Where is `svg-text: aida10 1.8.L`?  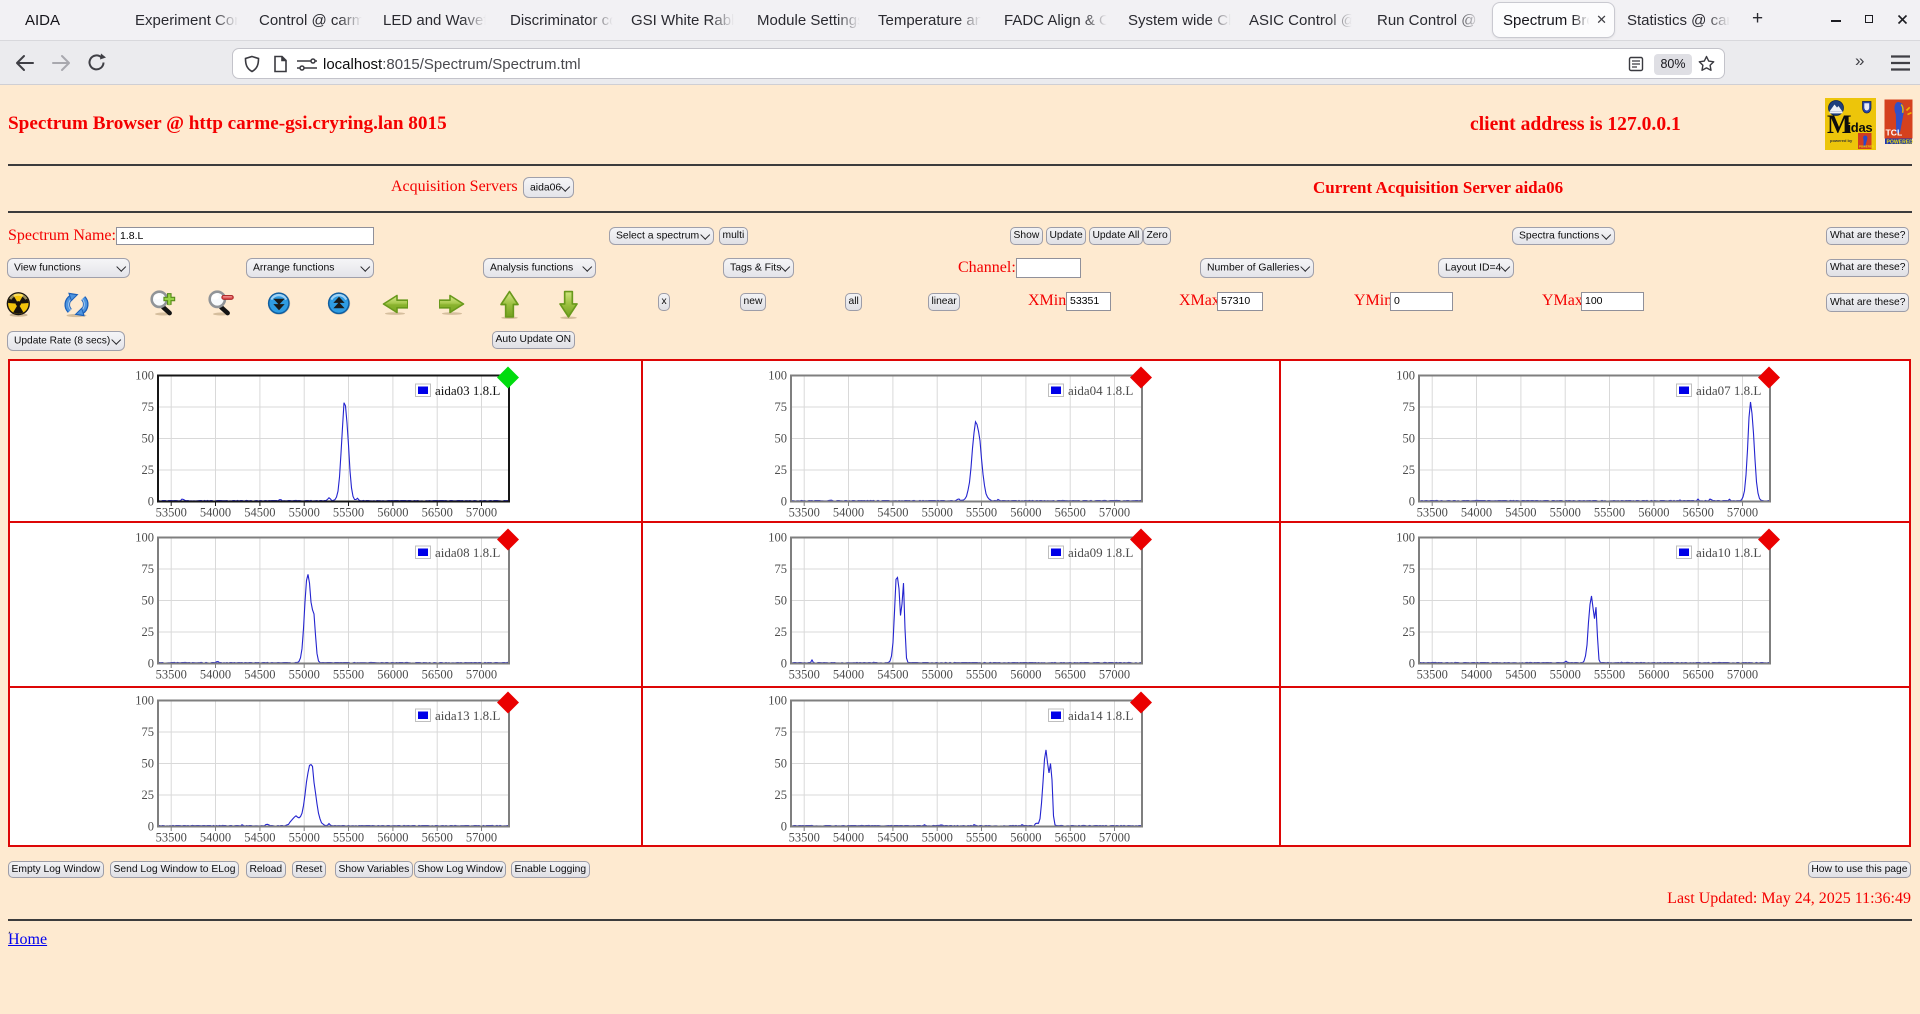
svg-text: aida10 1.8.L is located at coordinates (1728, 551).